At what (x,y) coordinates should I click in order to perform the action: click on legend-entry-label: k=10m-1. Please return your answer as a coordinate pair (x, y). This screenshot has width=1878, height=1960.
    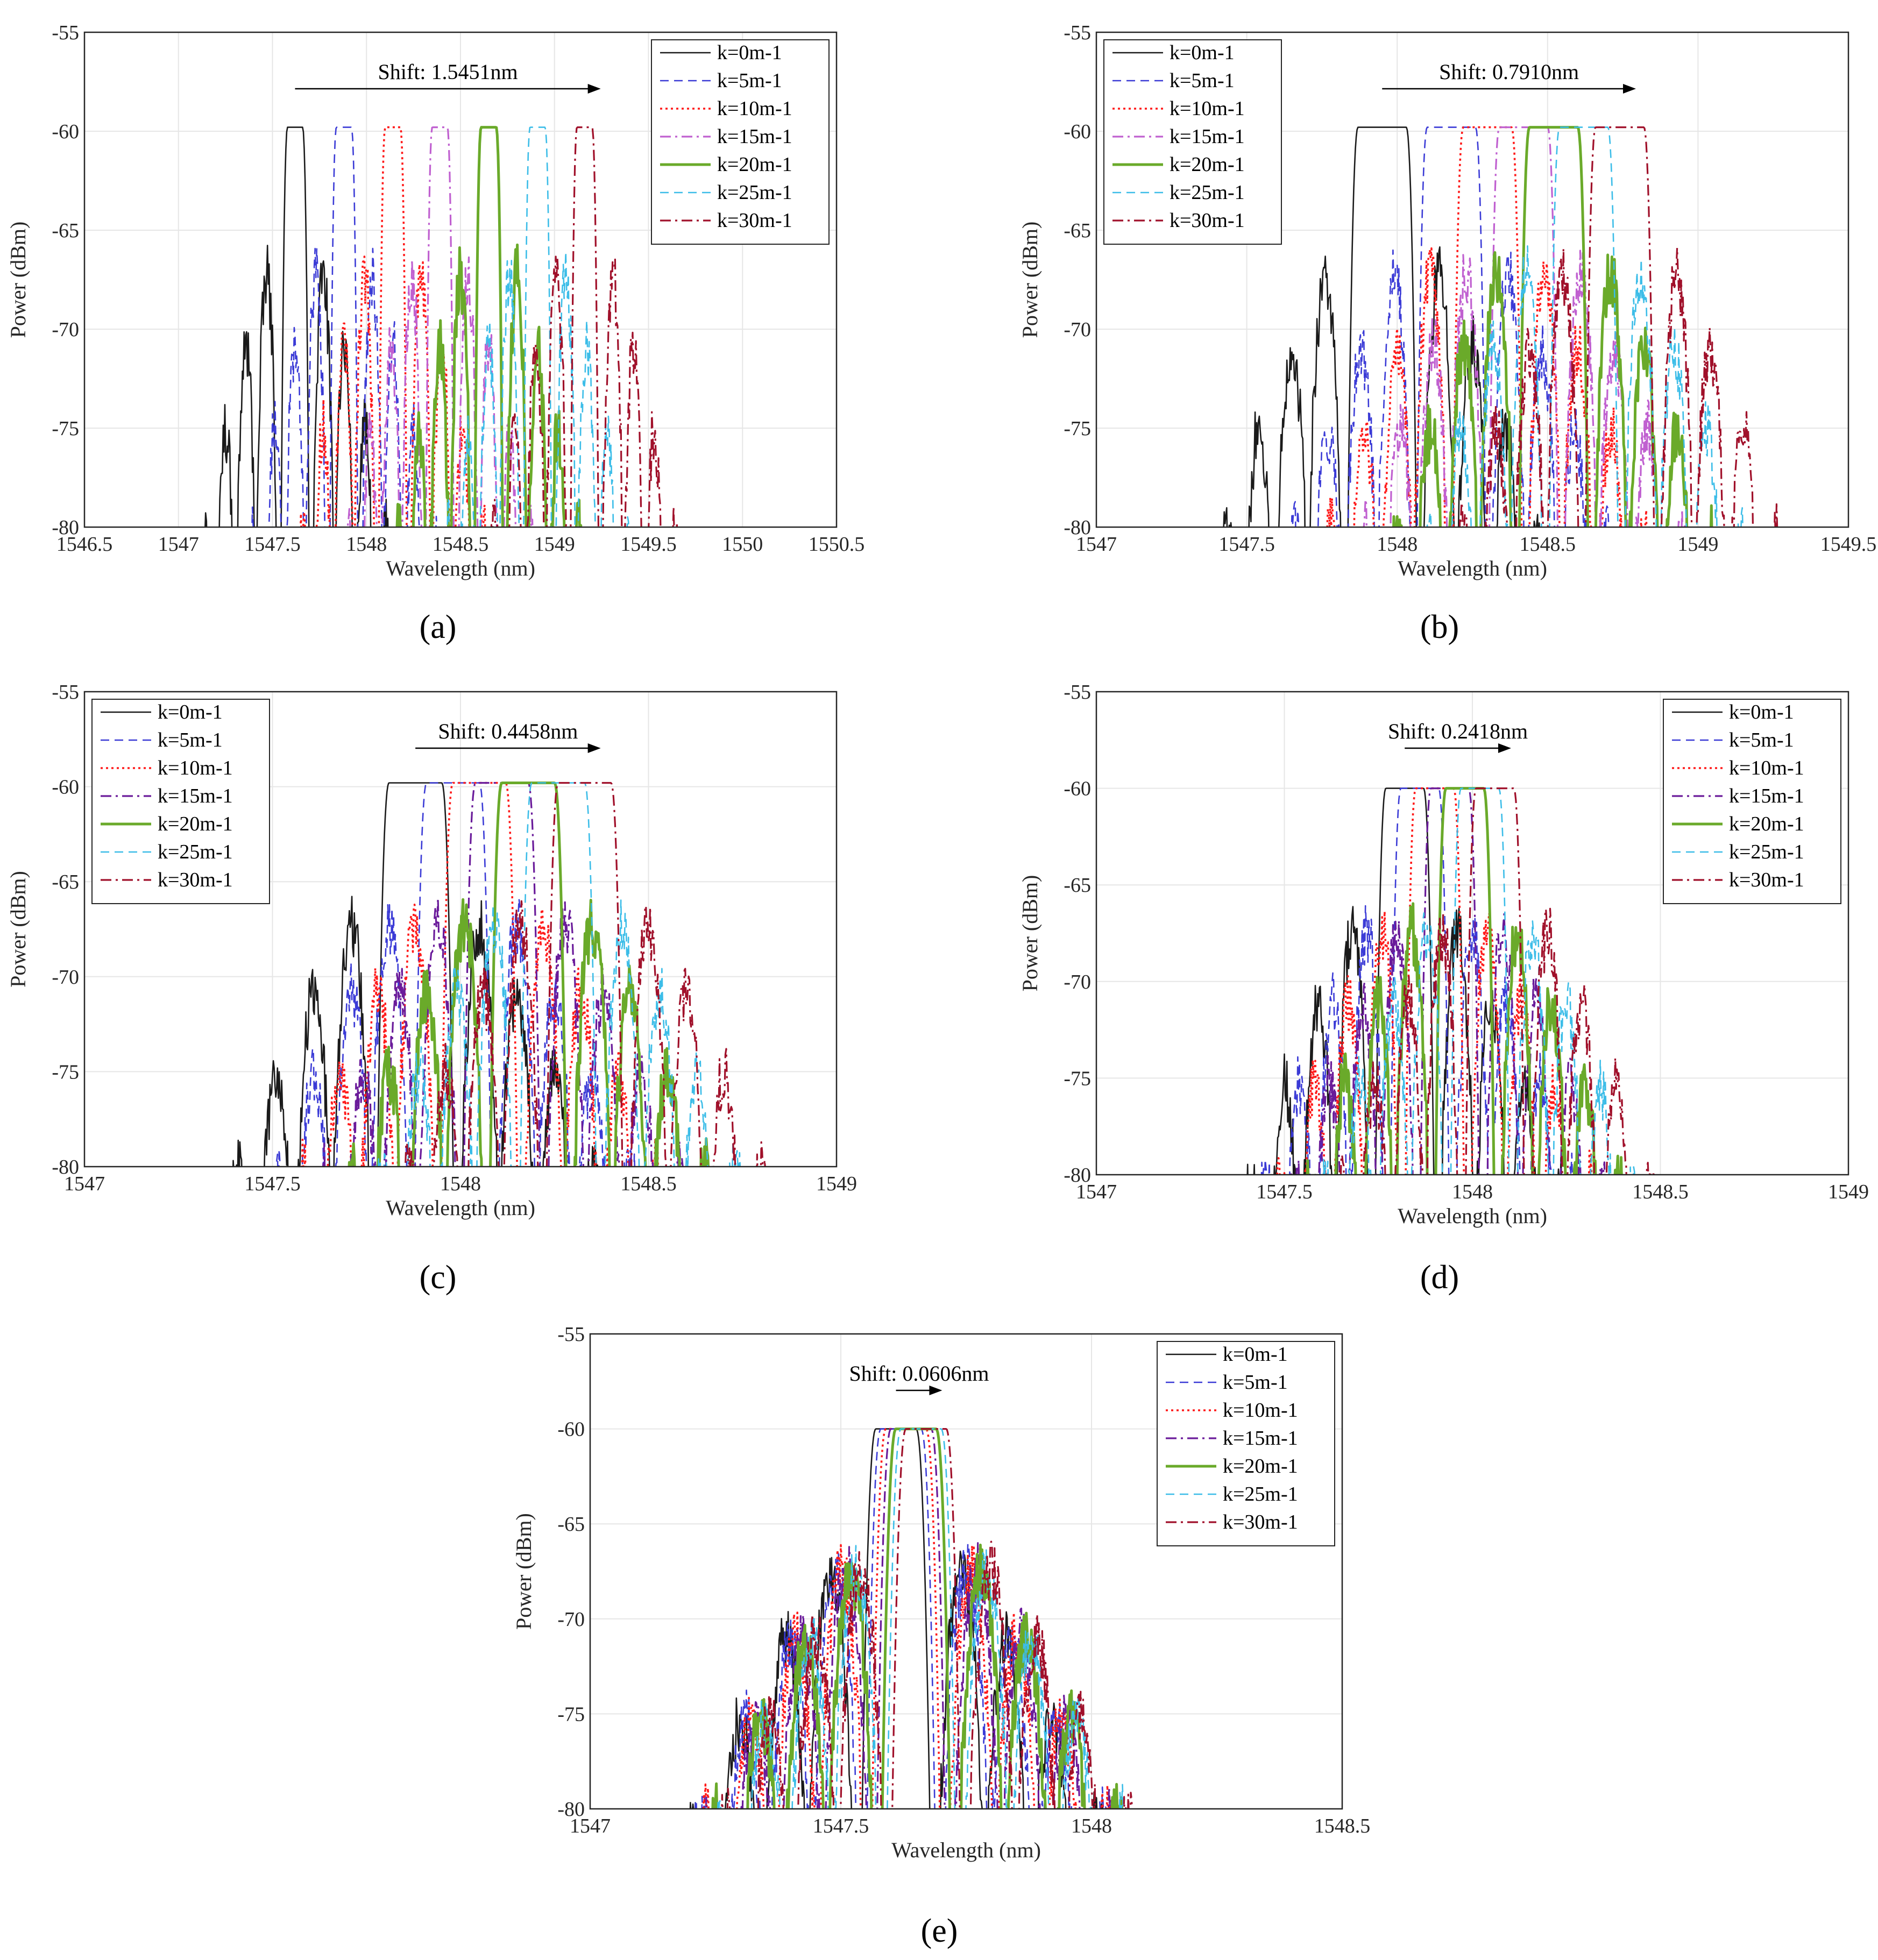
    Looking at the image, I should click on (1207, 109).